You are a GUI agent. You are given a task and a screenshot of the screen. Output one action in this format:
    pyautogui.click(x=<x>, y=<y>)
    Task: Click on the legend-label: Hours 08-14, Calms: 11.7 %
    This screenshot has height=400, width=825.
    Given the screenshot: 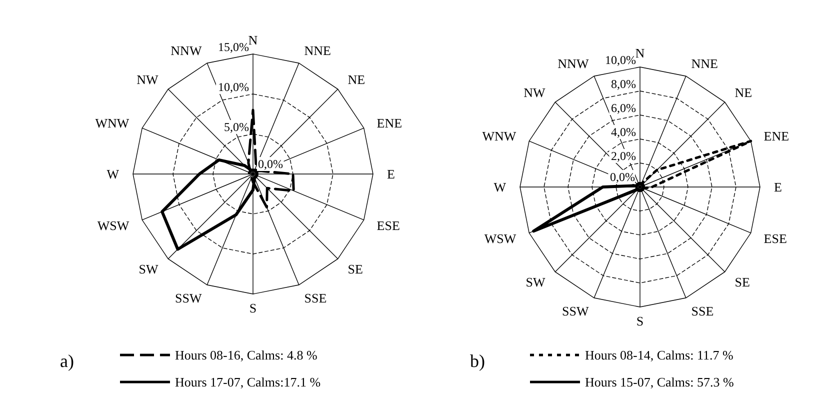 What is the action you would take?
    pyautogui.click(x=659, y=355)
    